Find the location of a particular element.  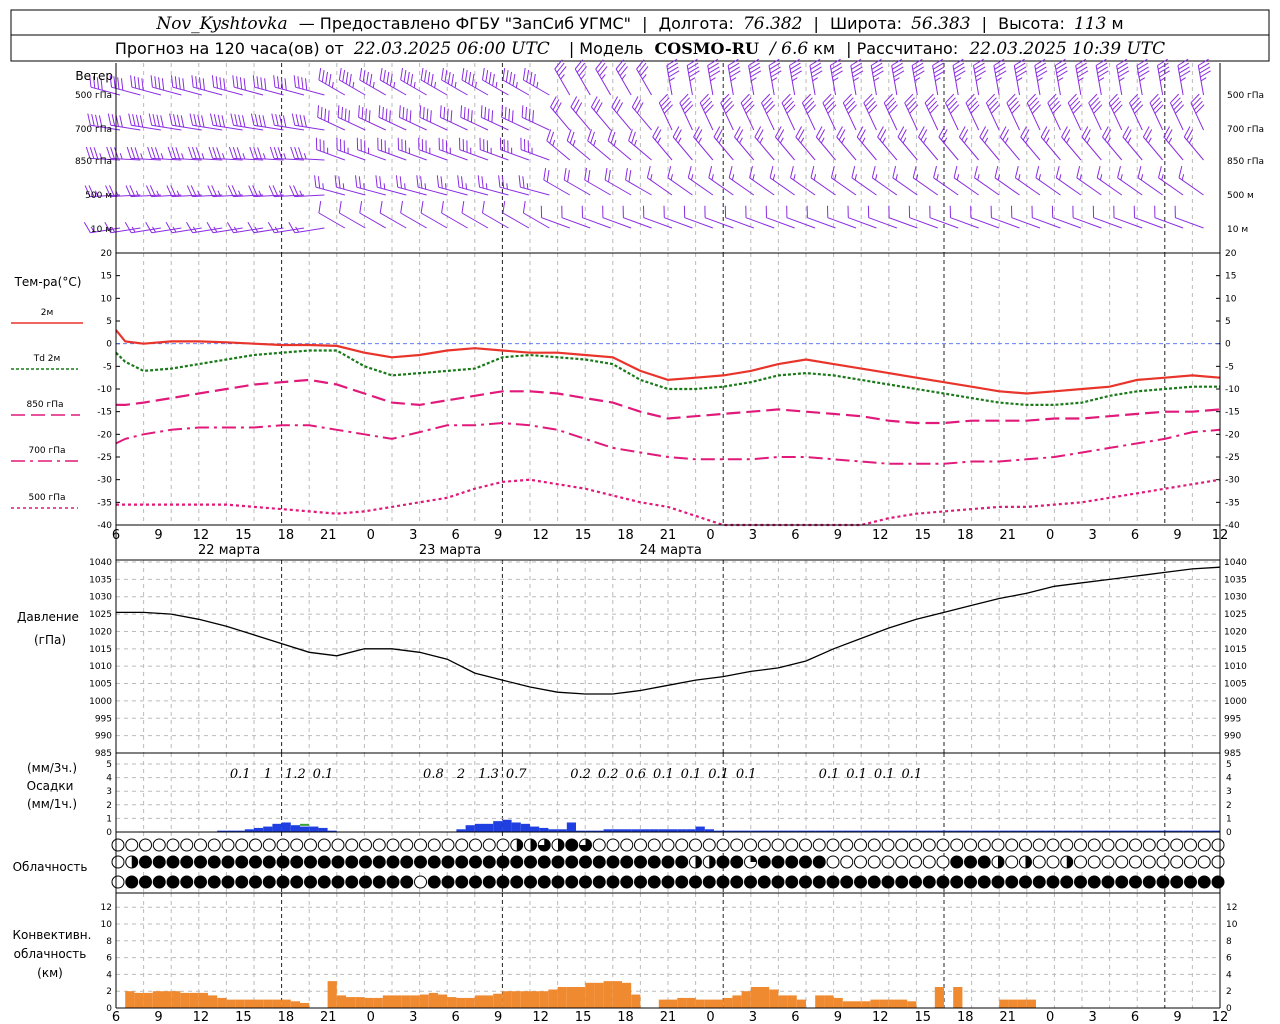

pres-tick-left: 995 is located at coordinates (103, 719).